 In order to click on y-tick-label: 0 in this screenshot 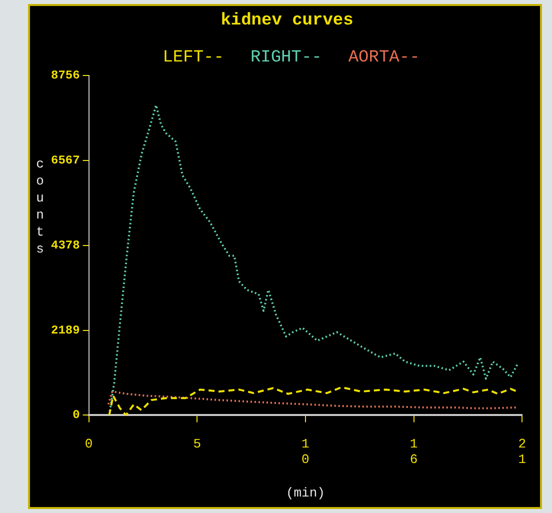, I will do `click(76, 415)`.